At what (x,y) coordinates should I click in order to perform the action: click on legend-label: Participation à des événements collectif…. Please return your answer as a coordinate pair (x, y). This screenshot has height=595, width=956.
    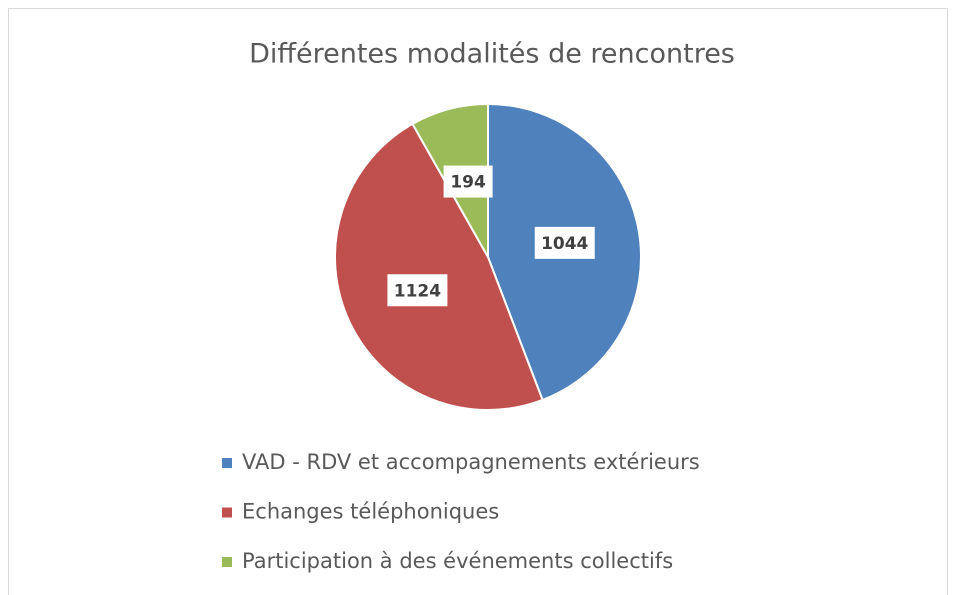
    Looking at the image, I should click on (457, 561).